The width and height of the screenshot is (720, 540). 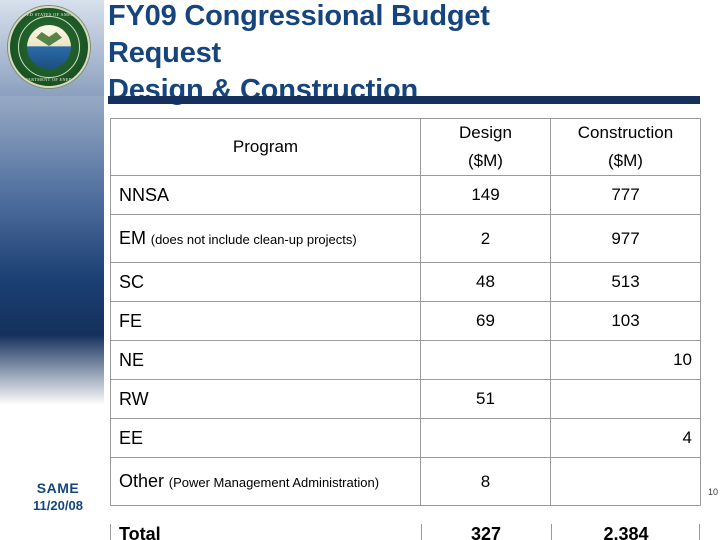 I want to click on row-design-value: 2, so click(x=485, y=238).